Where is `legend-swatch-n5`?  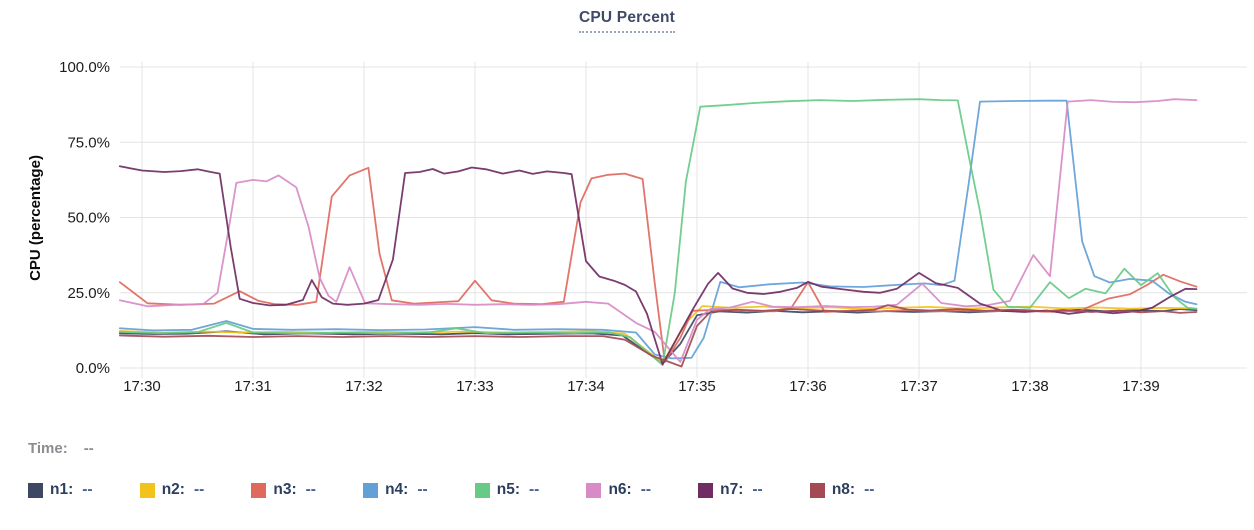 legend-swatch-n5 is located at coordinates (482, 490).